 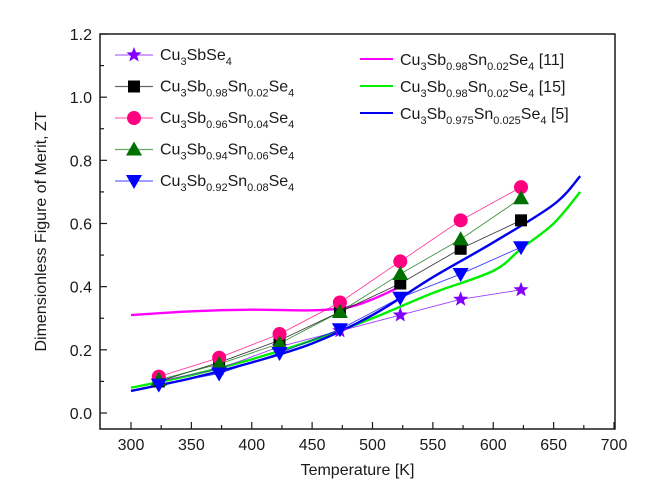 I want to click on legend-text-part: SbSe, so click(x=206, y=55).